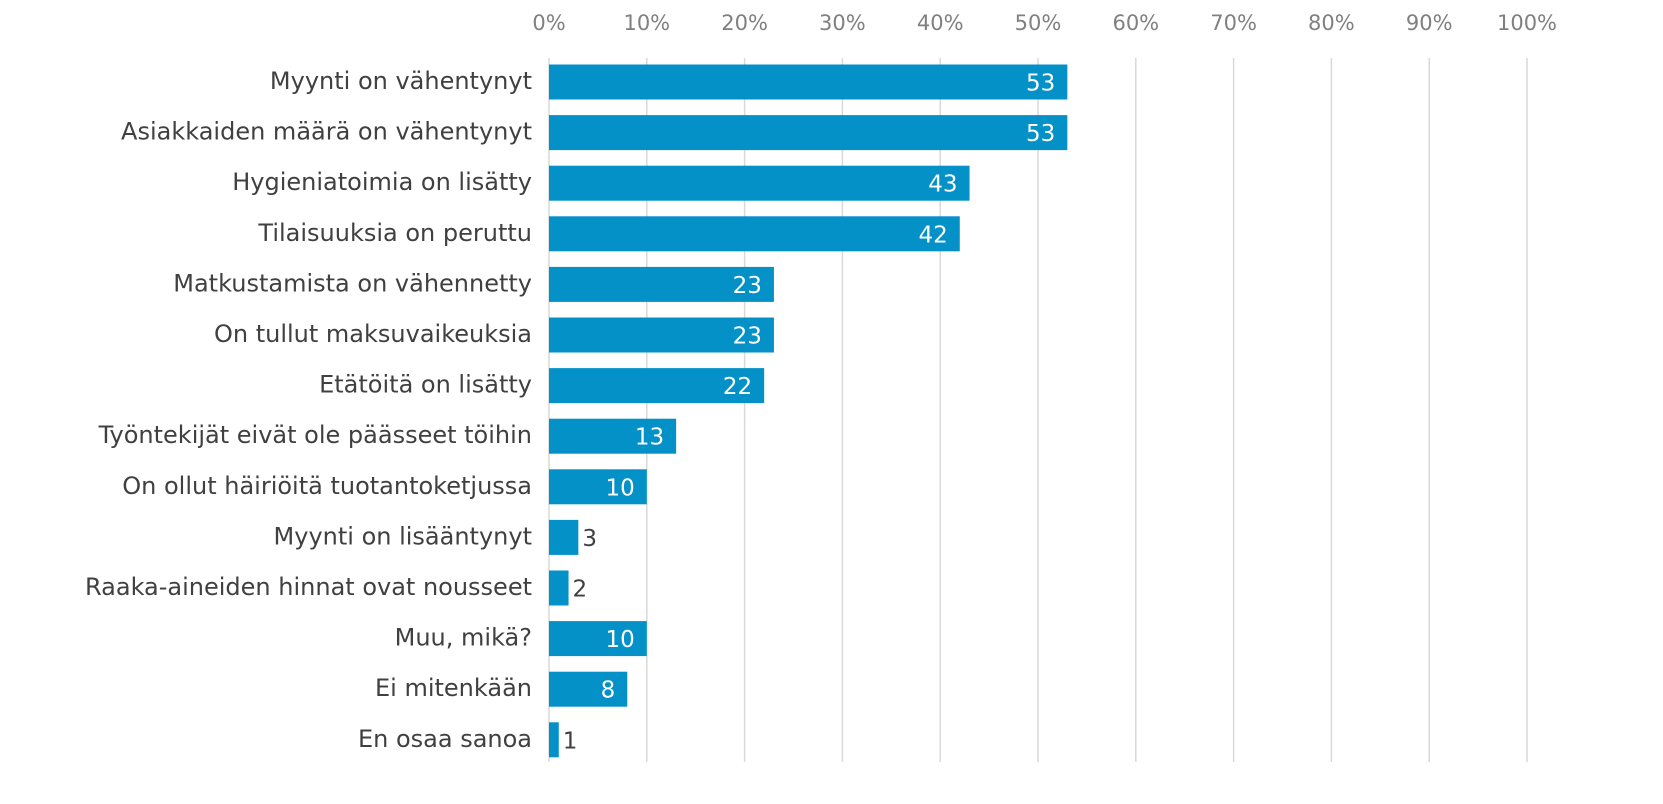  What do you see at coordinates (425, 385) in the screenshot?
I see `y-tick-label: Etätöitä on lisätty` at bounding box center [425, 385].